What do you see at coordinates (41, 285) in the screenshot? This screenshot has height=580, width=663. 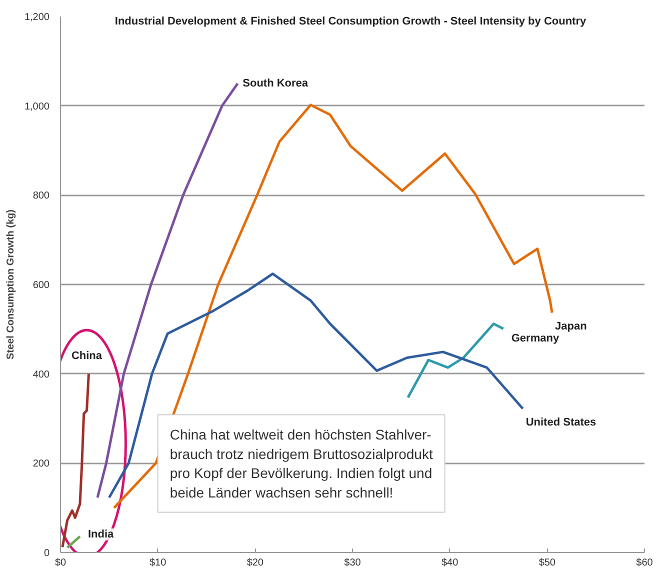 I see `y-tick-label: 600` at bounding box center [41, 285].